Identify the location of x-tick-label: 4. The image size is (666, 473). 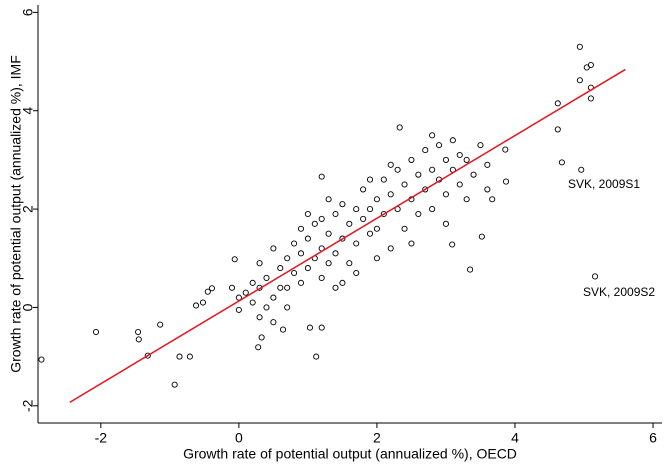
(515, 438).